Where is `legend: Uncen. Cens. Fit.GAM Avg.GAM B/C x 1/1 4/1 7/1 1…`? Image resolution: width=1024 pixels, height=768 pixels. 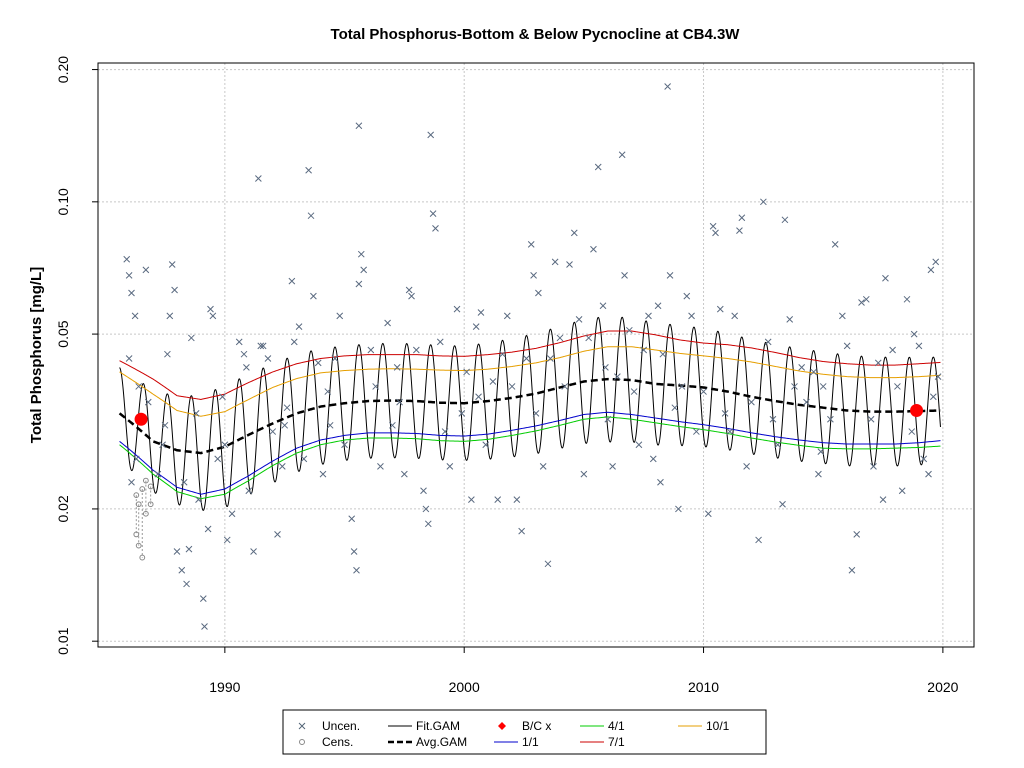 legend: Uncen. Cens. Fit.GAM Avg.GAM B/C x 1/1 4/1 7/1 1… is located at coordinates (524, 732).